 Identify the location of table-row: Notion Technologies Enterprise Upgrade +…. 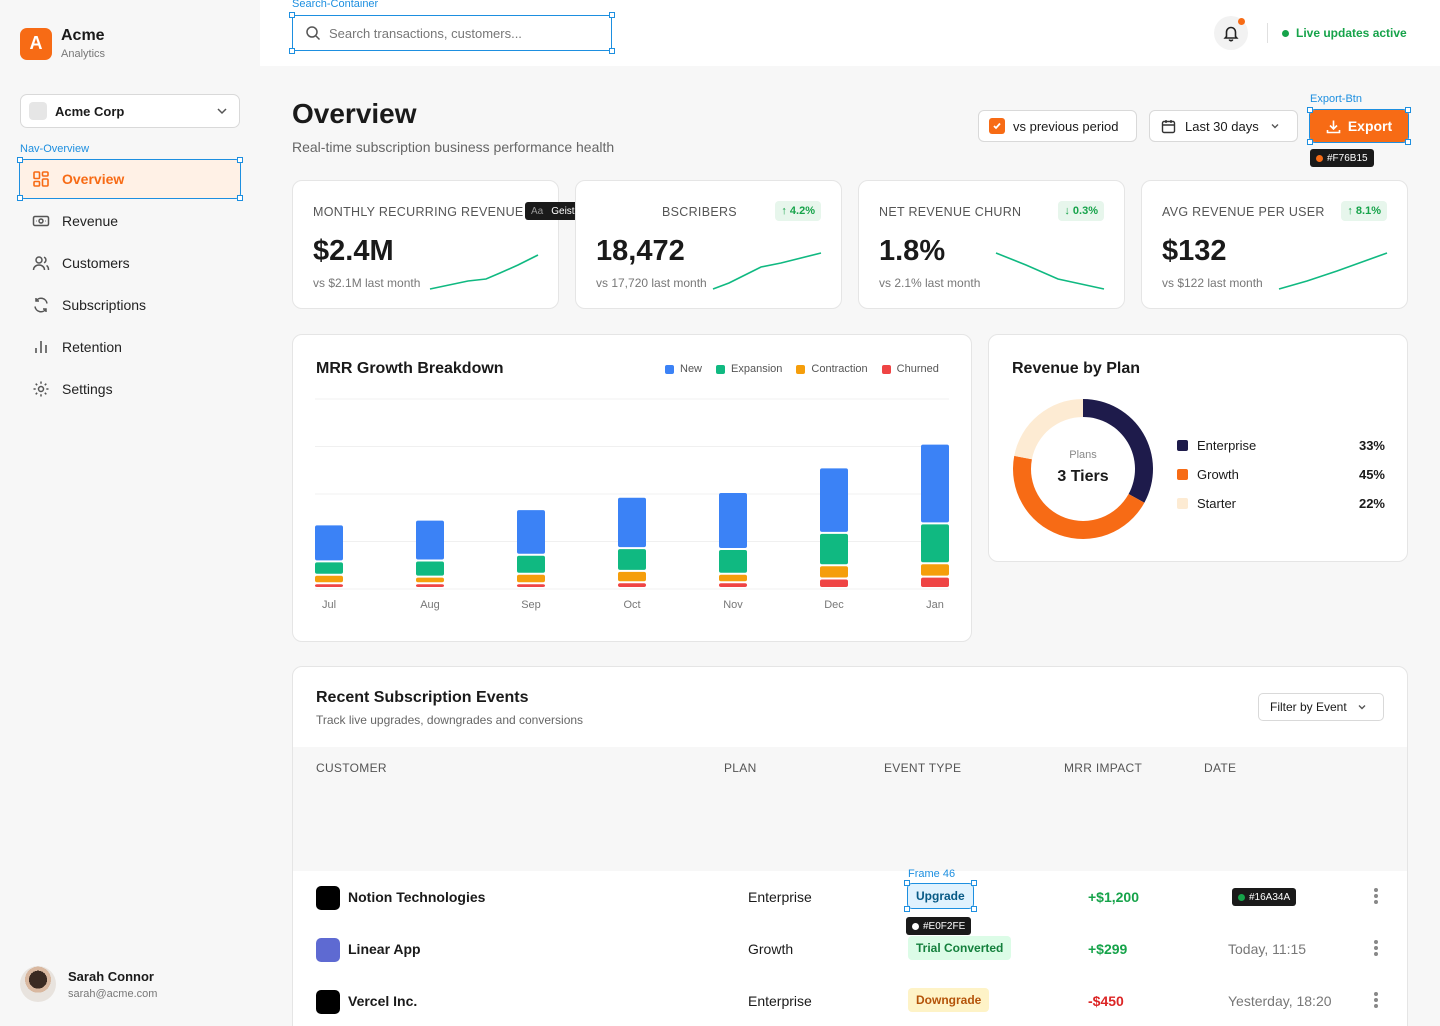
(850, 898).